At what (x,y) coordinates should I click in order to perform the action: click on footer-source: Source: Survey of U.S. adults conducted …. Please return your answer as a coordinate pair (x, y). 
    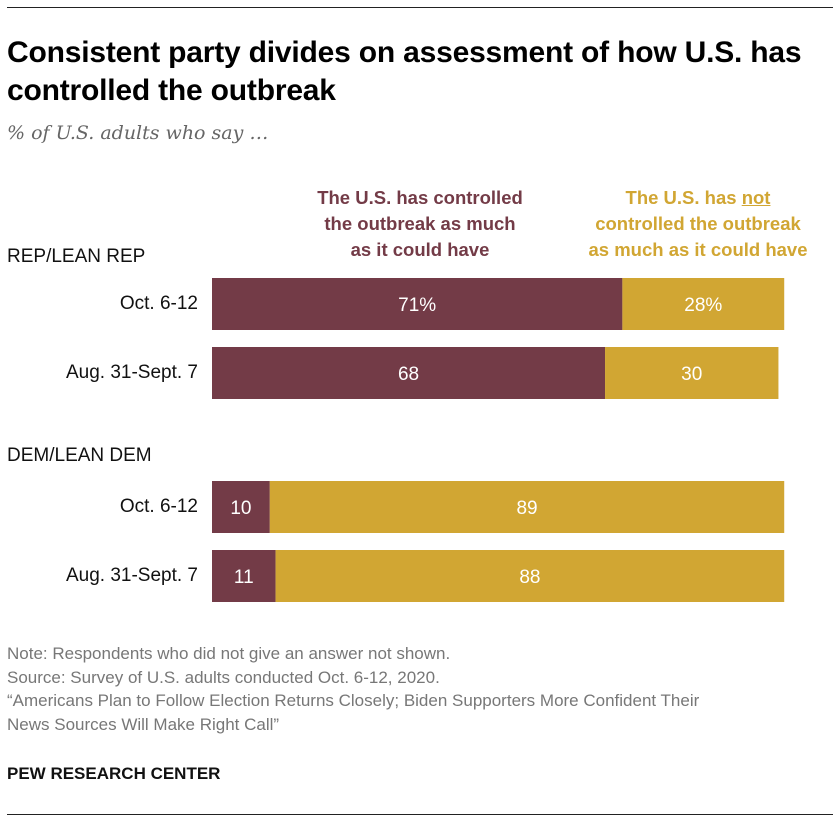
    Looking at the image, I should click on (223, 677).